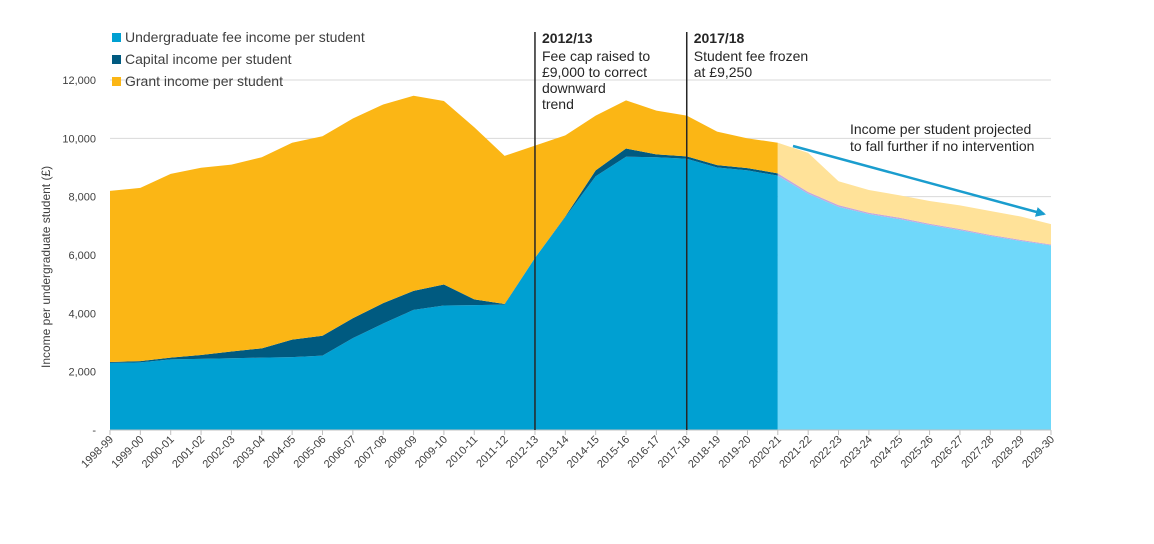 This screenshot has height=544, width=1154. What do you see at coordinates (431, 452) in the screenshot?
I see `x-tick-label: 2009-10` at bounding box center [431, 452].